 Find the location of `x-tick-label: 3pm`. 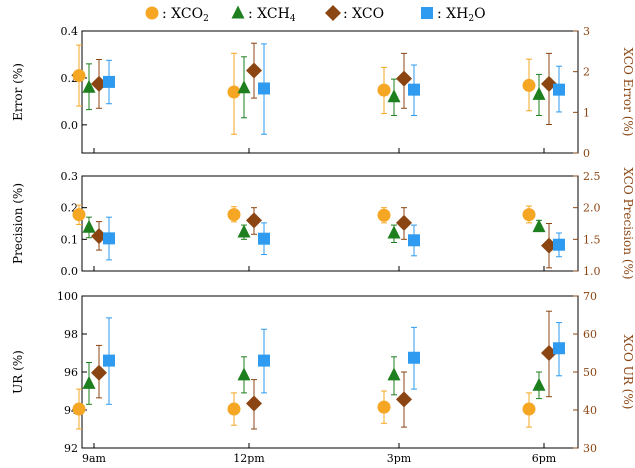

x-tick-label: 3pm is located at coordinates (399, 458).